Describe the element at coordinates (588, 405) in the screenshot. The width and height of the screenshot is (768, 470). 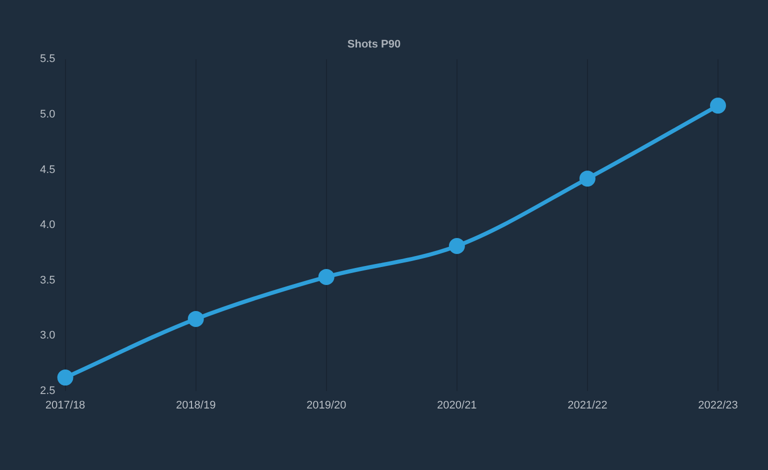
I see `x-tick-label: 2021/22` at that location.